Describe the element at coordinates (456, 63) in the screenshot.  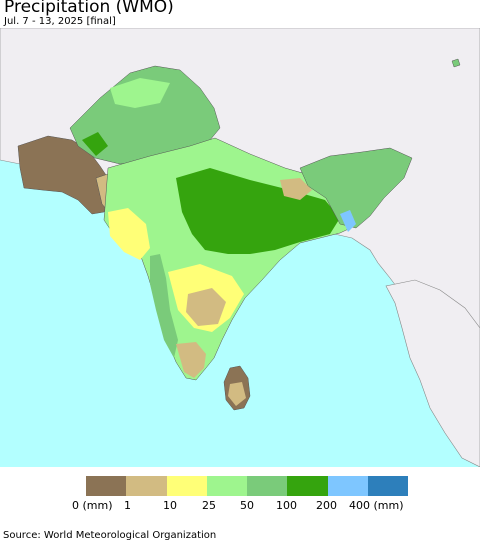
I see `island-marker` at that location.